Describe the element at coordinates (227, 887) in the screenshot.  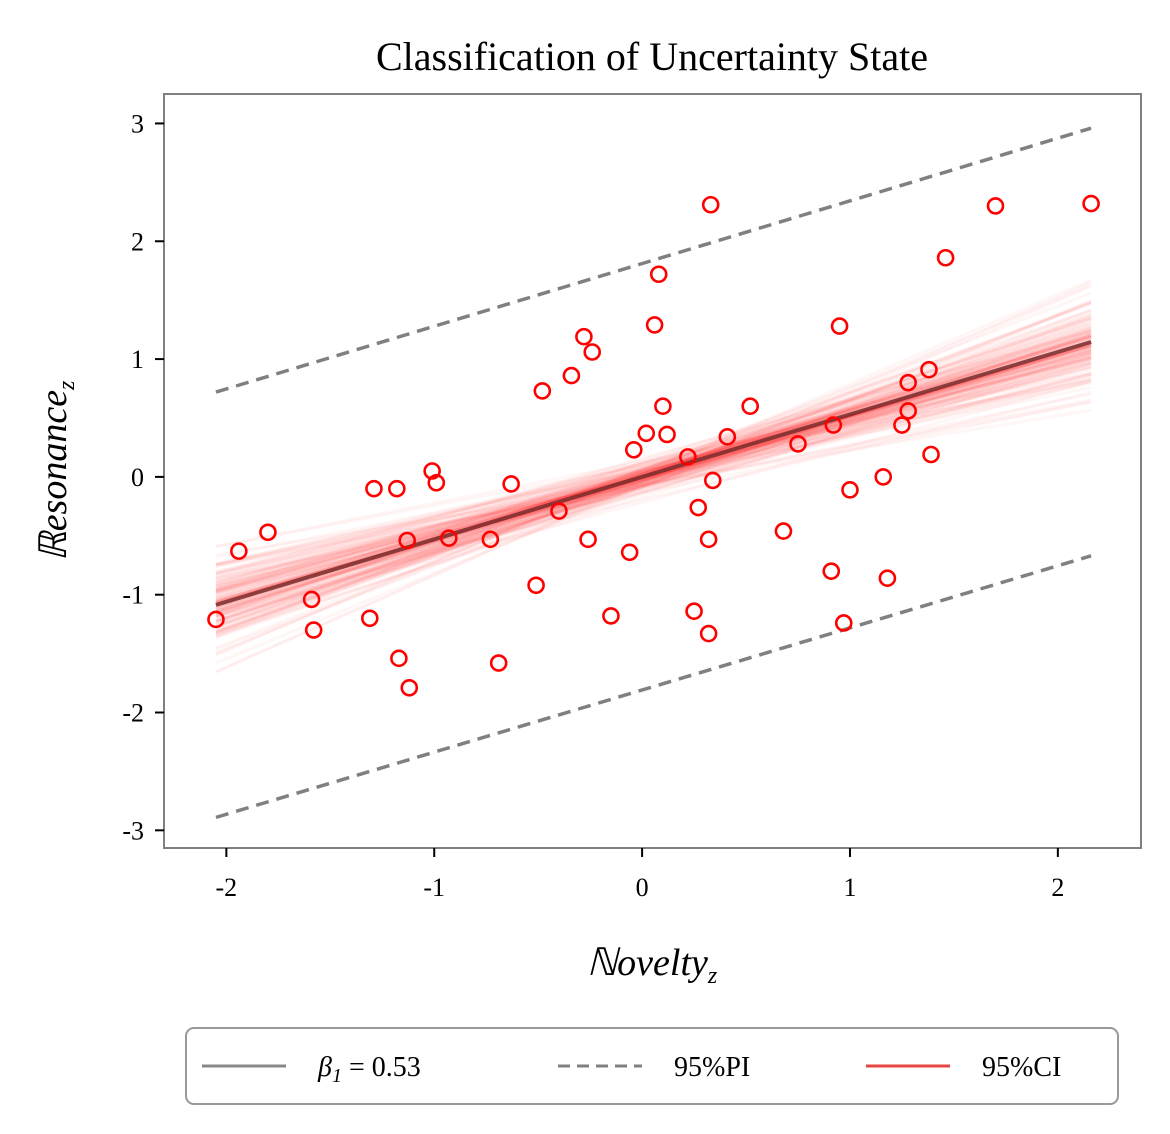
I see `x-tick-label: -2` at that location.